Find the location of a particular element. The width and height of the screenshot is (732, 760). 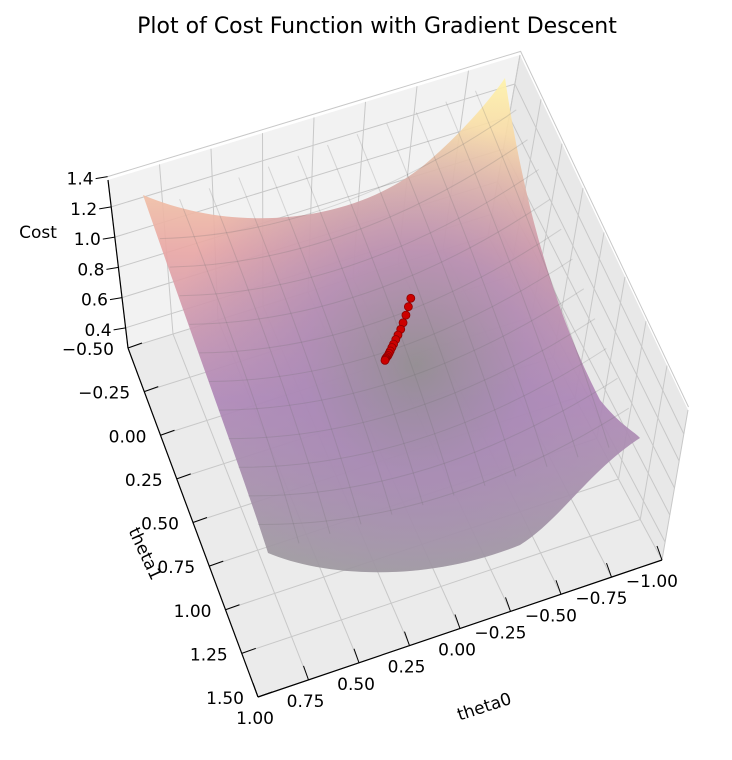

z-axis-label: Cost is located at coordinates (38, 233).